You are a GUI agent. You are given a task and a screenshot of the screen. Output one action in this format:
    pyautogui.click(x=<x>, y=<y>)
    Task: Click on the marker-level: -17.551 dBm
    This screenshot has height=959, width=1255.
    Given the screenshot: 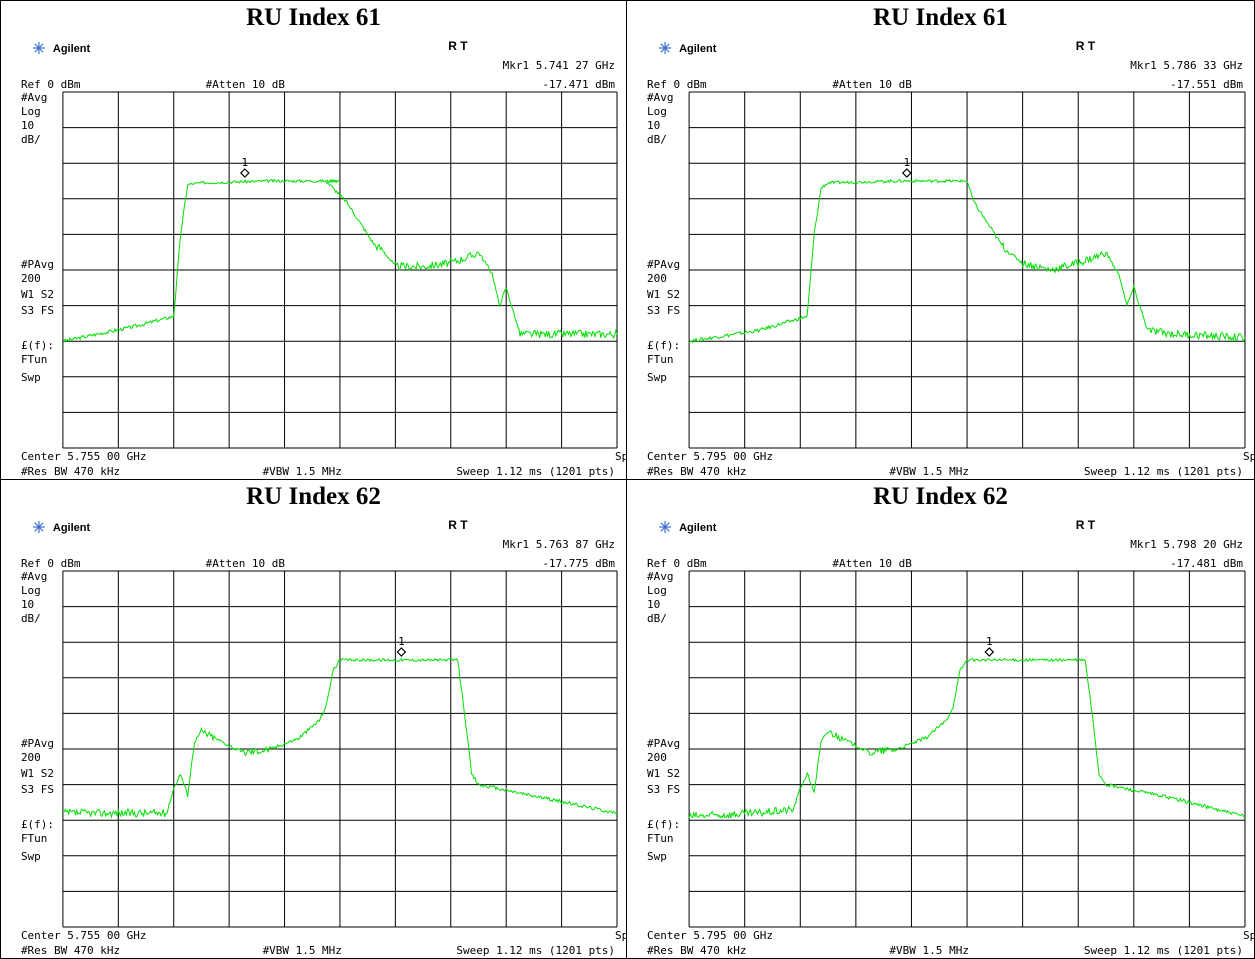 What is the action you would take?
    pyautogui.click(x=1206, y=84)
    